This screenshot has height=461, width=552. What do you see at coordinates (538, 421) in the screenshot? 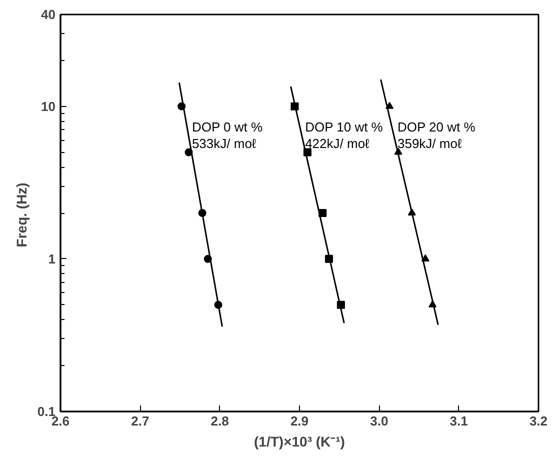
I see `x-tick-label: 3.2` at bounding box center [538, 421].